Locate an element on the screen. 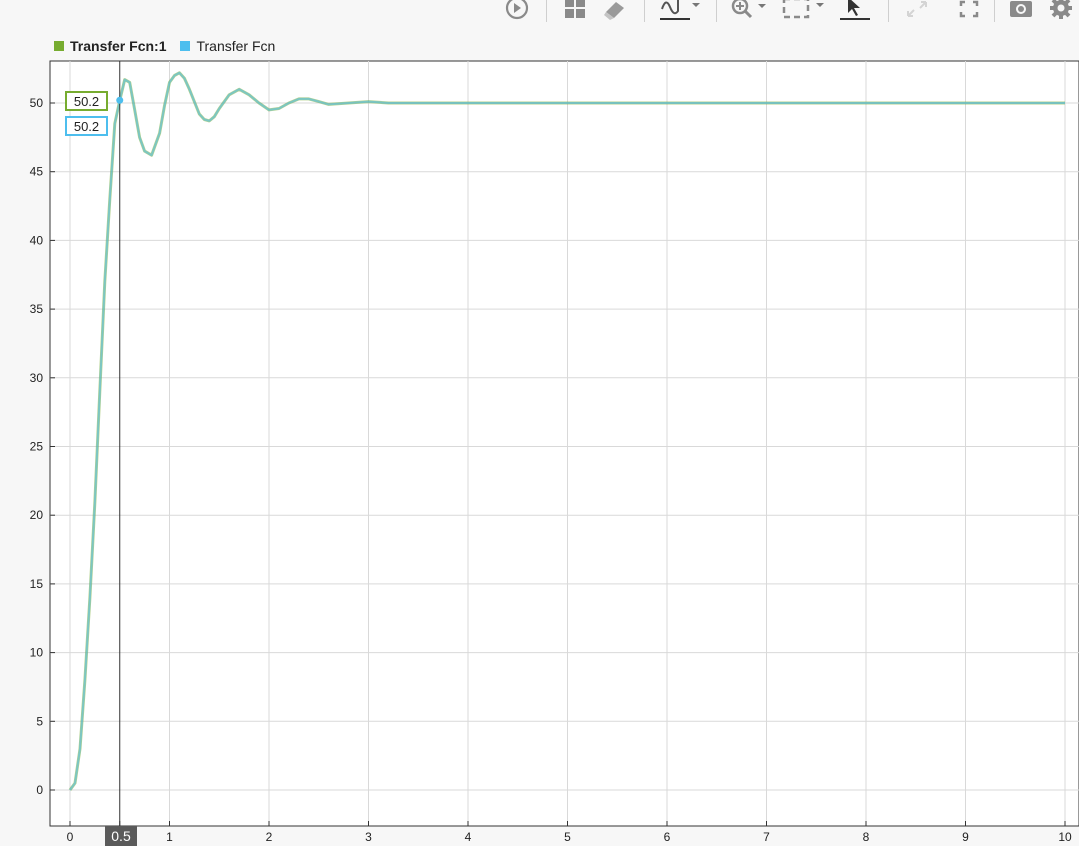 The width and height of the screenshot is (1079, 846). y-tick-label: 25 is located at coordinates (37, 447).